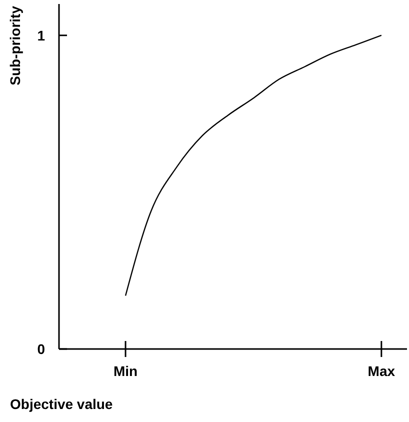  Describe the element at coordinates (41, 349) in the screenshot. I see `y-tick-label: 0` at that location.